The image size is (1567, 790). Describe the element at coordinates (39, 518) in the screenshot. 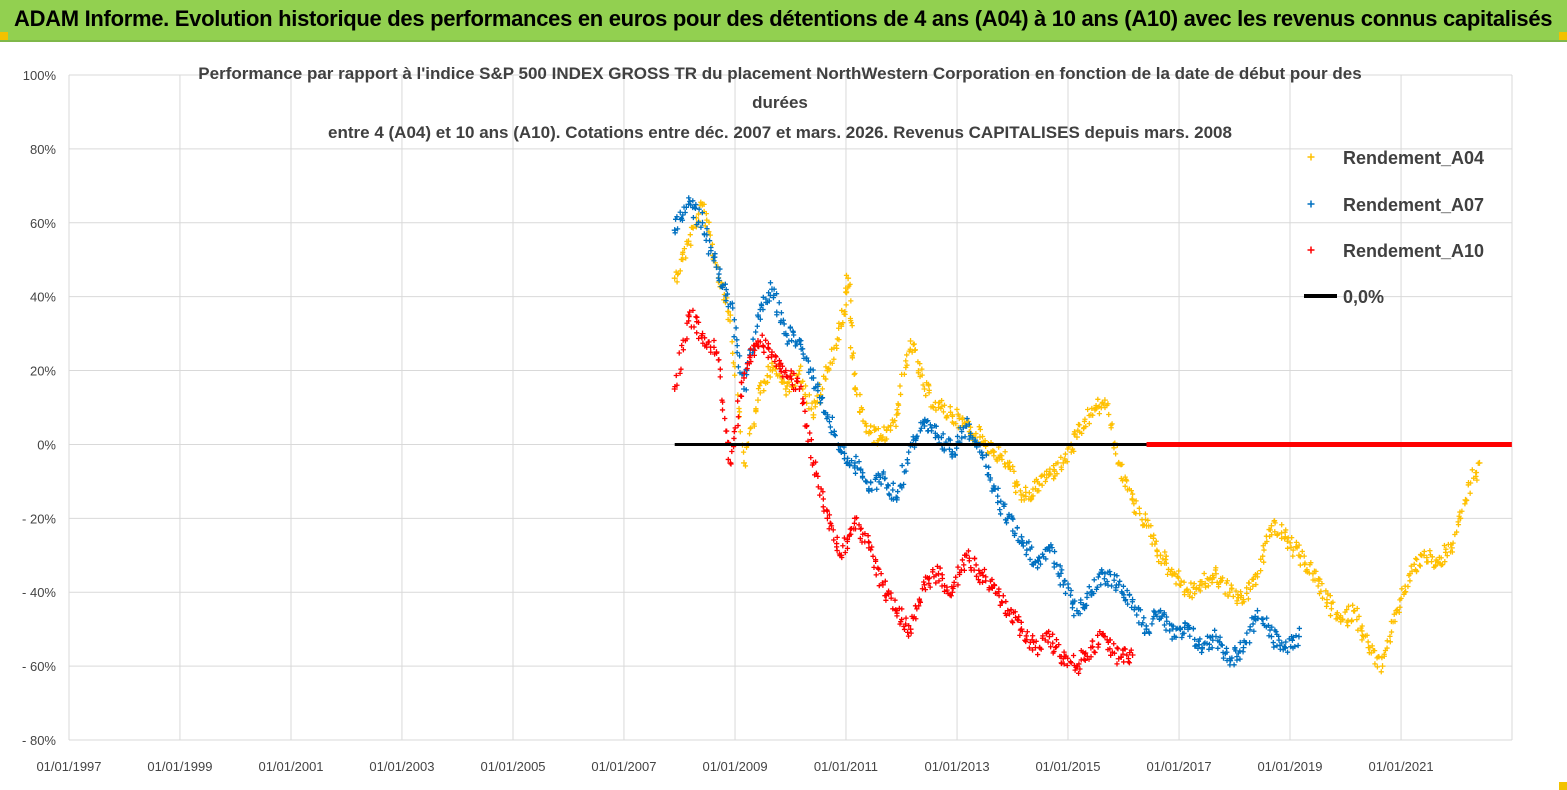

I see `y-tick-label: - 20%` at that location.